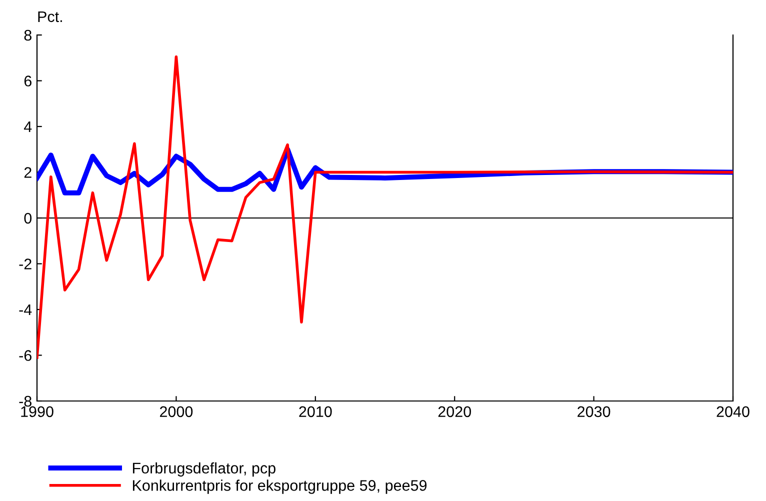  What do you see at coordinates (28, 35) in the screenshot?
I see `y-tick-label: 8` at bounding box center [28, 35].